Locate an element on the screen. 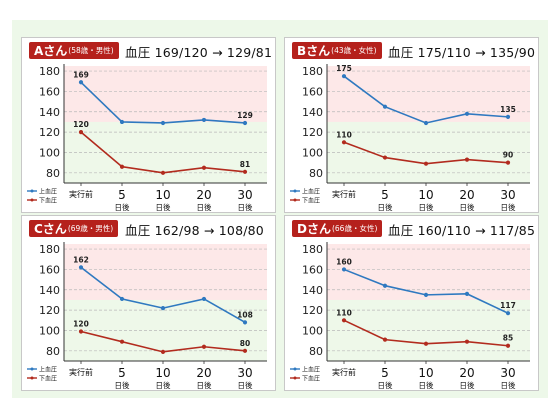 The height and width of the screenshot is (418, 560). data-label-b: 90 is located at coordinates (508, 155).